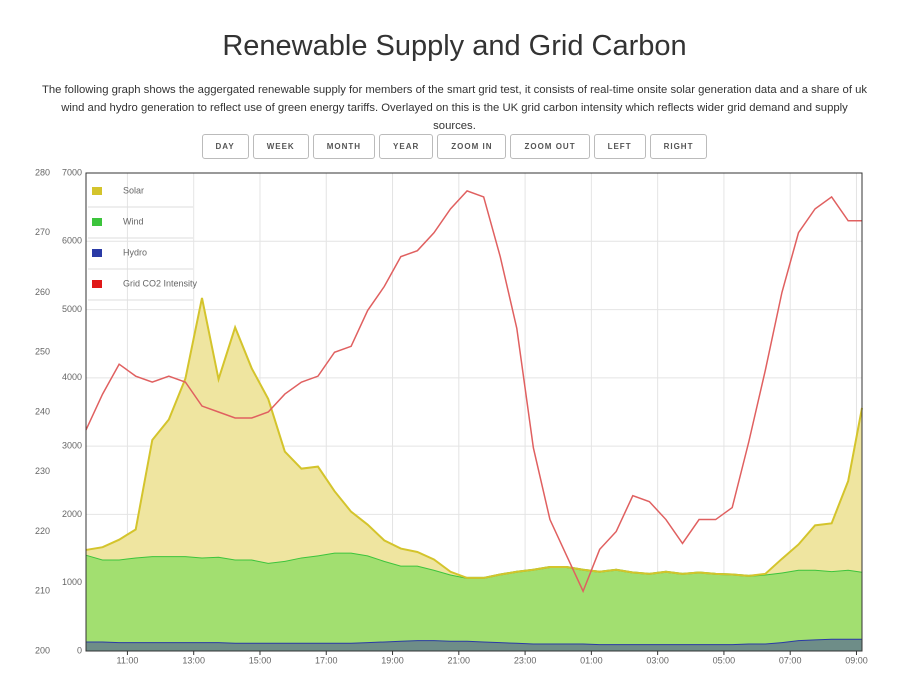  What do you see at coordinates (160, 283) in the screenshot?
I see `legend-label: Grid CO2 Intensity` at bounding box center [160, 283].